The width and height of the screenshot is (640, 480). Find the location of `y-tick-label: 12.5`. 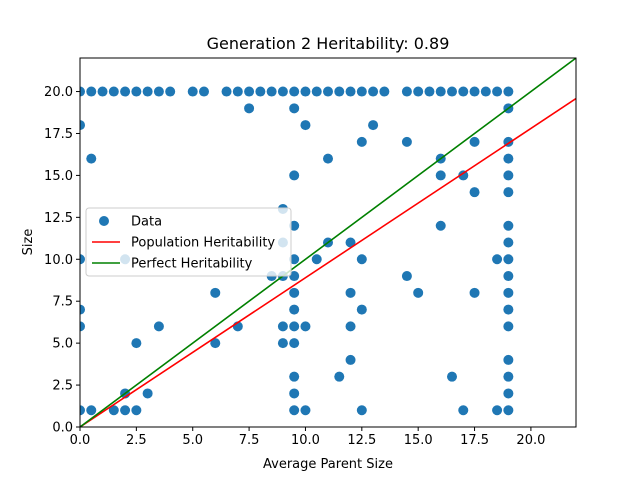

y-tick-label: 12.5 is located at coordinates (58, 218).